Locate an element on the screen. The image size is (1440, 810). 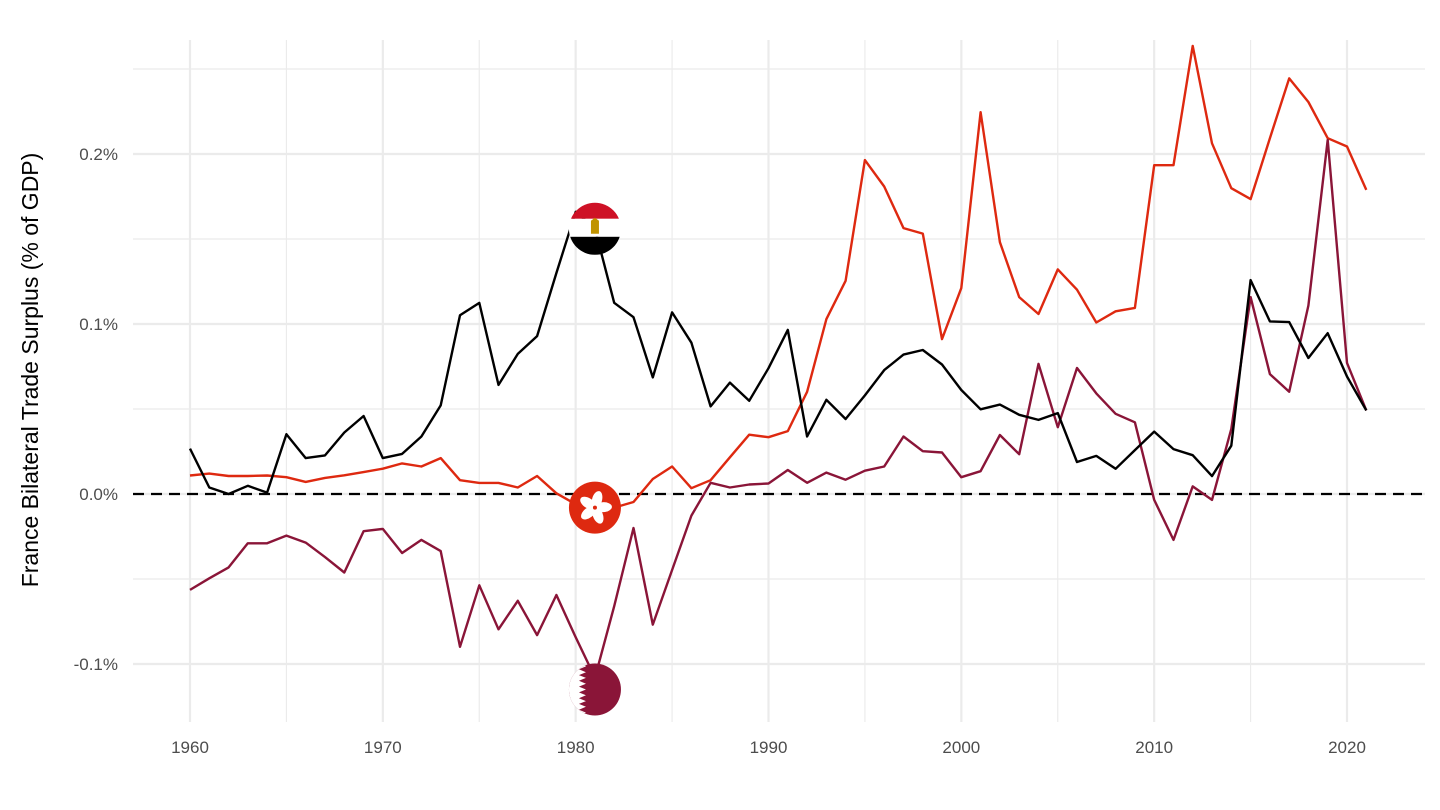
flag-qatar-icon is located at coordinates (594, 689).